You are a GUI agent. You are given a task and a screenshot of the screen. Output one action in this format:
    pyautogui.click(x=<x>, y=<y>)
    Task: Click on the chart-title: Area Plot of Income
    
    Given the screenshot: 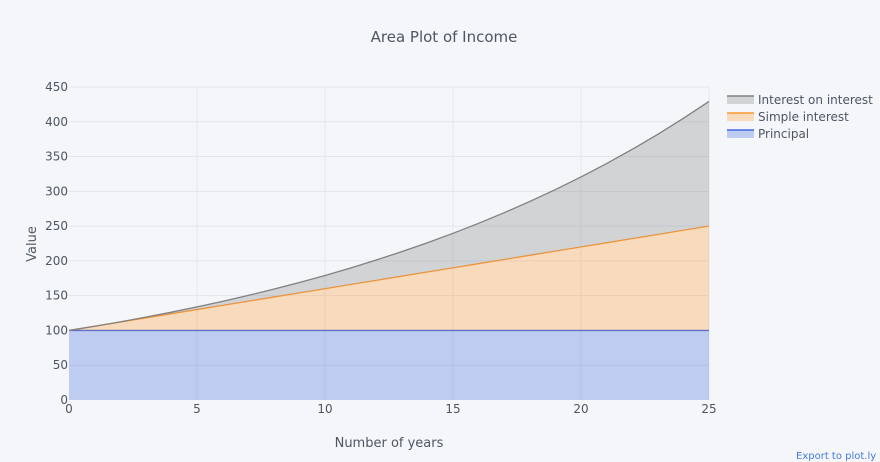 What is the action you would take?
    pyautogui.click(x=444, y=37)
    